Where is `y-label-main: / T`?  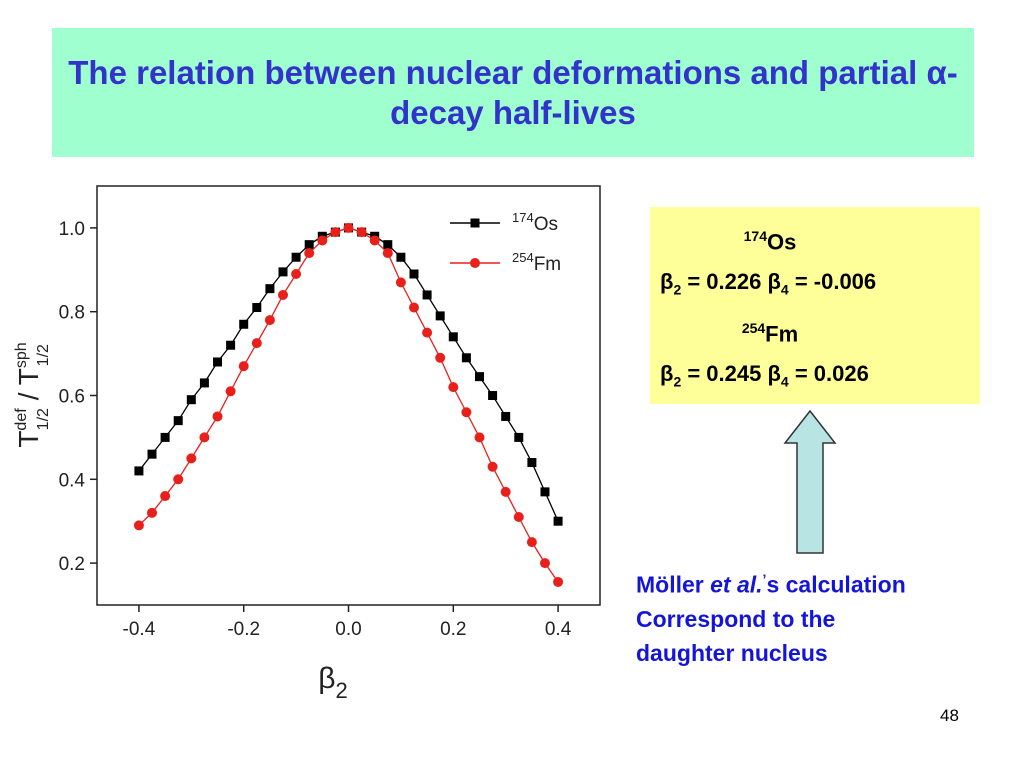
y-label-main: / T is located at coordinates (28, 388).